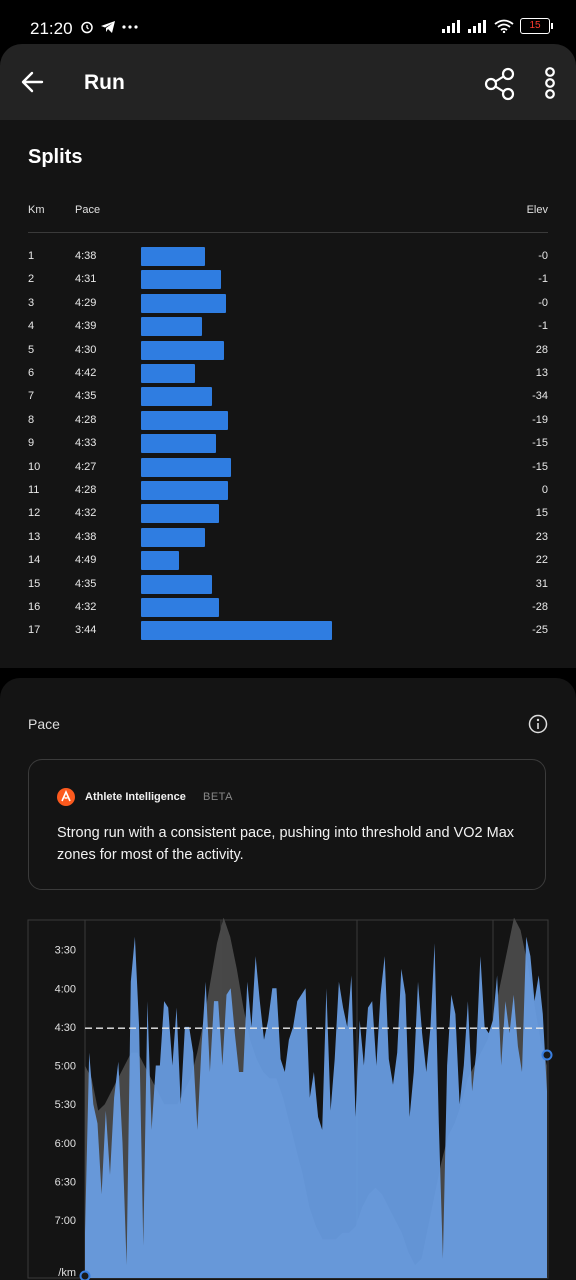 The width and height of the screenshot is (576, 1280). I want to click on column-header-km: Km, so click(36, 210).